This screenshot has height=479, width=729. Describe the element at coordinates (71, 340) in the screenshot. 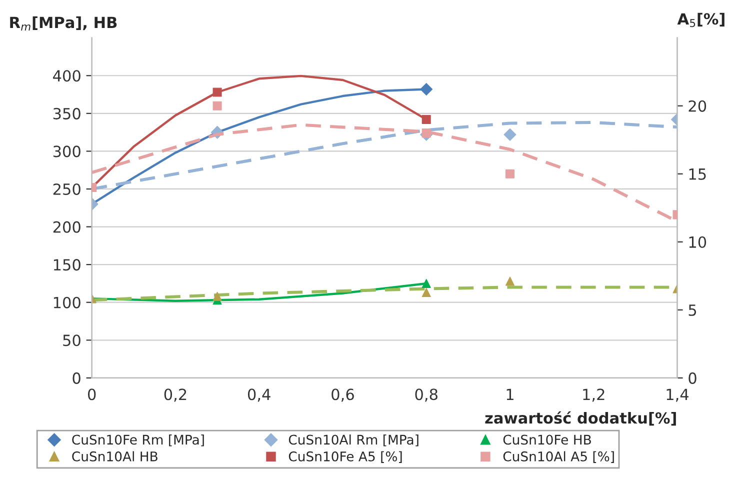

I see `y-tick-label: 50` at that location.